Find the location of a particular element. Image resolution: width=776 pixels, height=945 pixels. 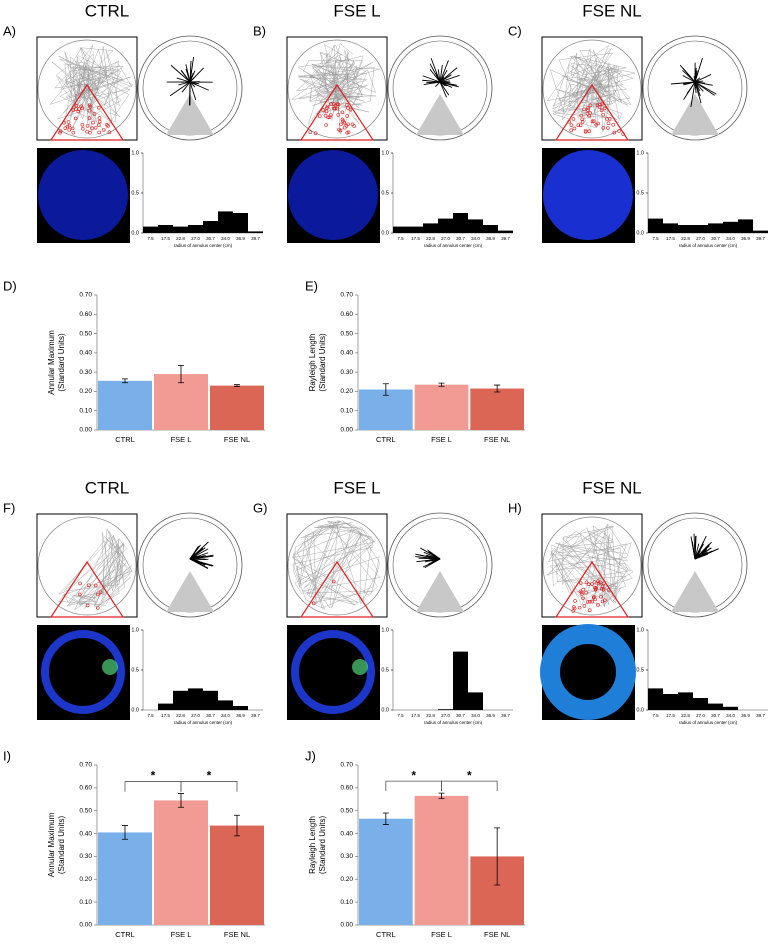

arena is located at coordinates (592, 566).